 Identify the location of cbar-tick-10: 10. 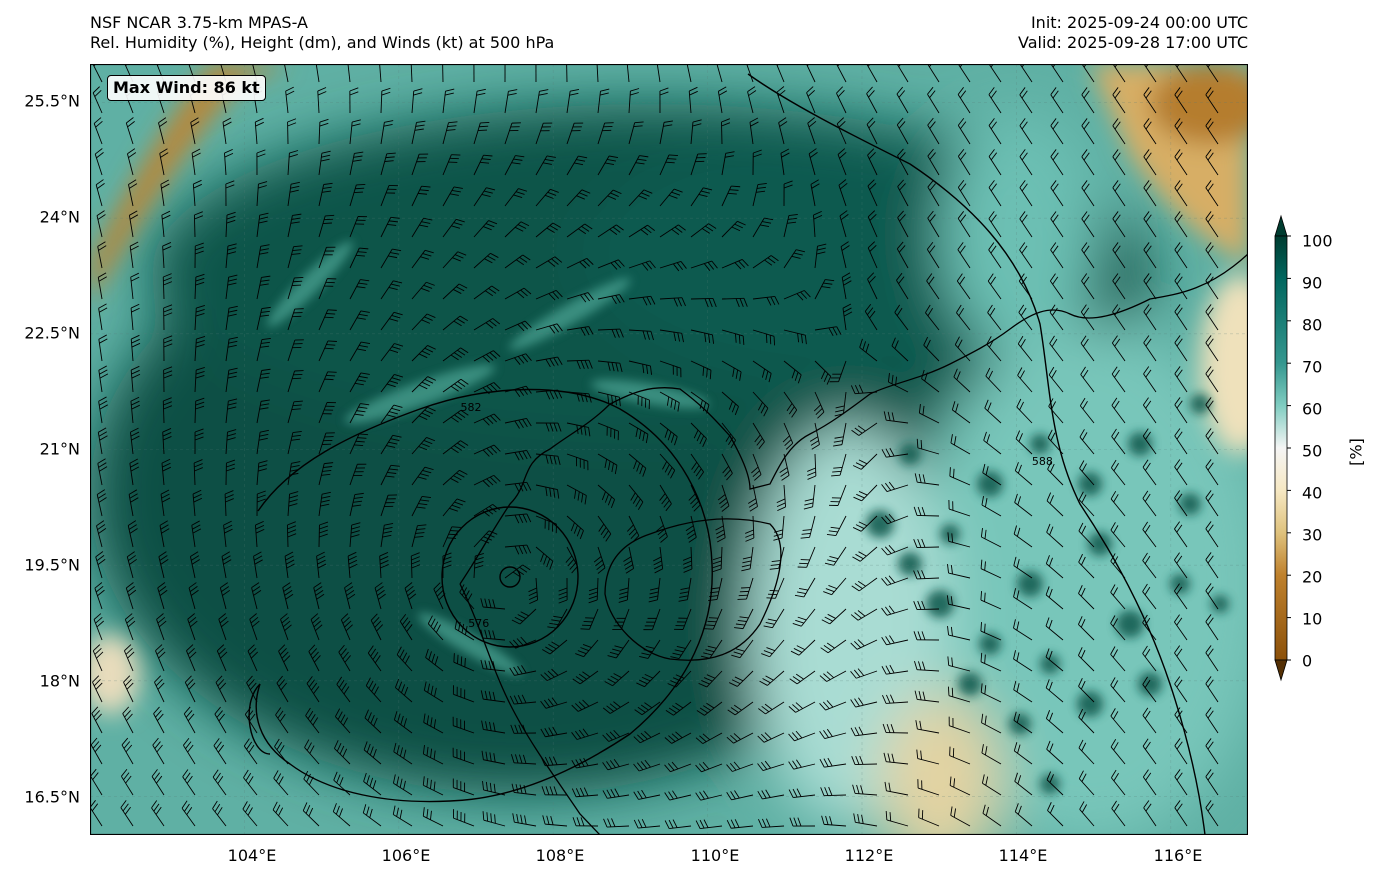
(1312, 619).